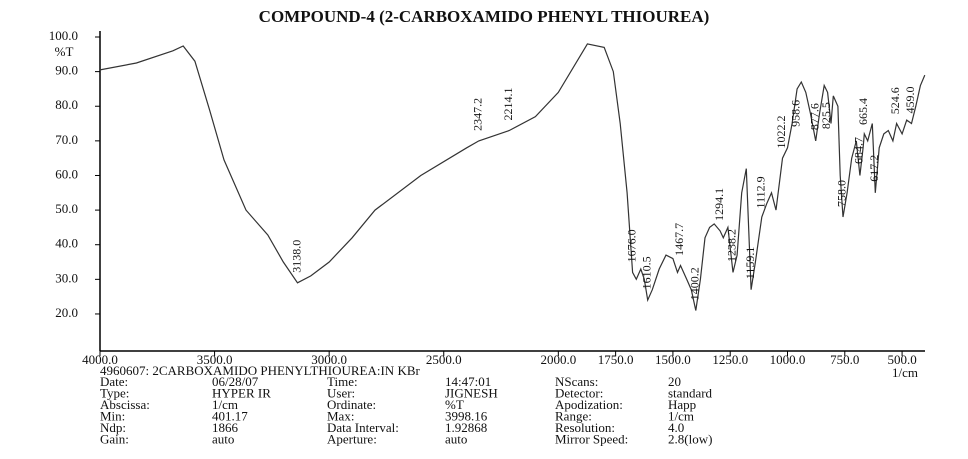  I want to click on peak-label: 2214.1, so click(508, 103).